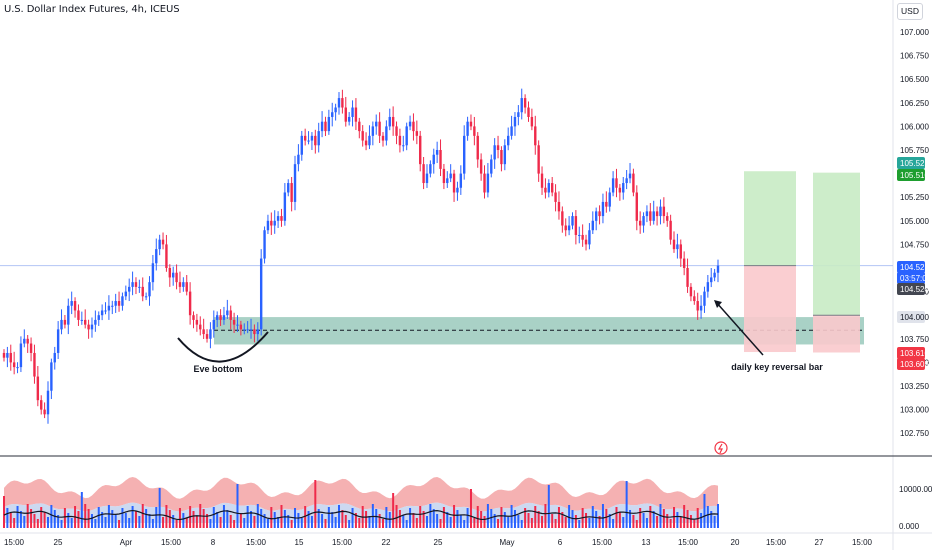 This screenshot has height=555, width=932. Describe the element at coordinates (910, 11) in the screenshot. I see `currency-button: USD` at that location.